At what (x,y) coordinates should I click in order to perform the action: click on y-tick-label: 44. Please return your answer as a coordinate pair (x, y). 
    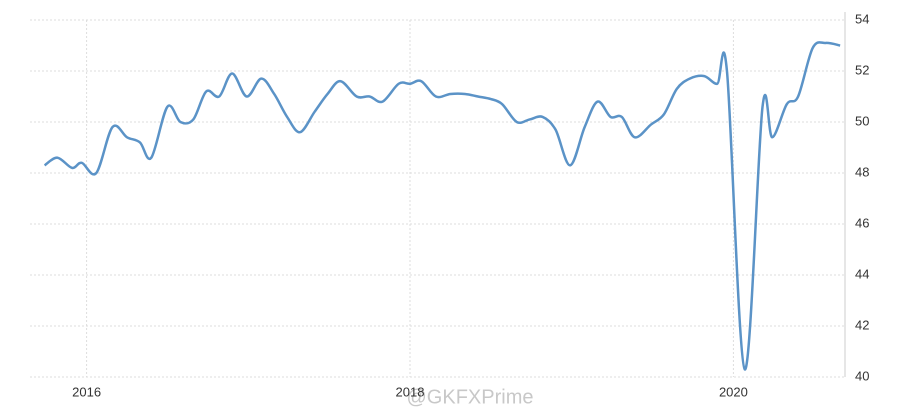
    Looking at the image, I should click on (862, 273).